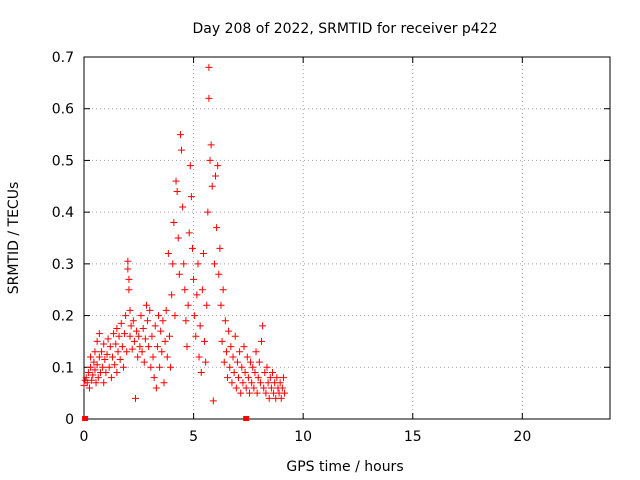 The height and width of the screenshot is (480, 640). I want to click on baseline-marker, so click(246, 418).